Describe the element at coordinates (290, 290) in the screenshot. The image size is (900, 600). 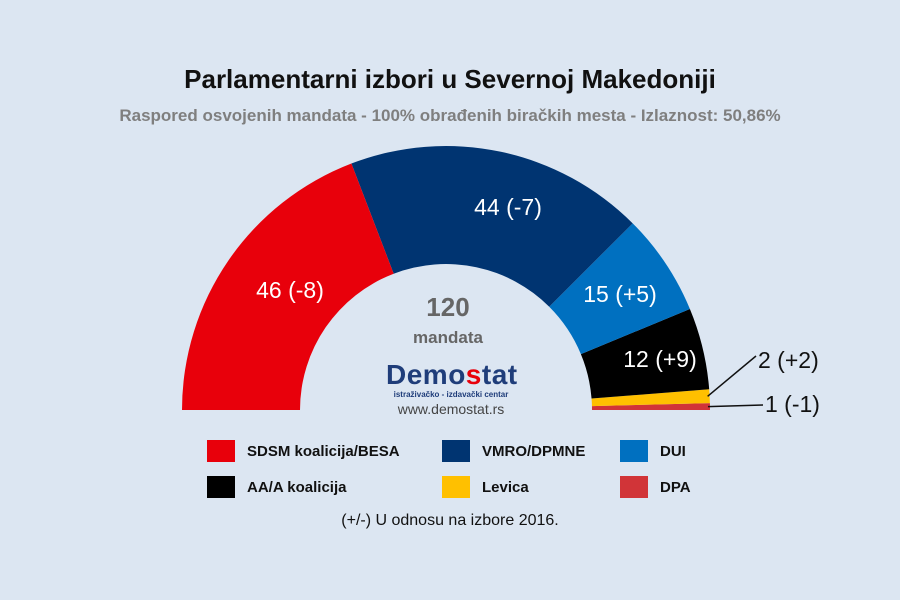
I see `data-label-0: 46 (-8)` at that location.